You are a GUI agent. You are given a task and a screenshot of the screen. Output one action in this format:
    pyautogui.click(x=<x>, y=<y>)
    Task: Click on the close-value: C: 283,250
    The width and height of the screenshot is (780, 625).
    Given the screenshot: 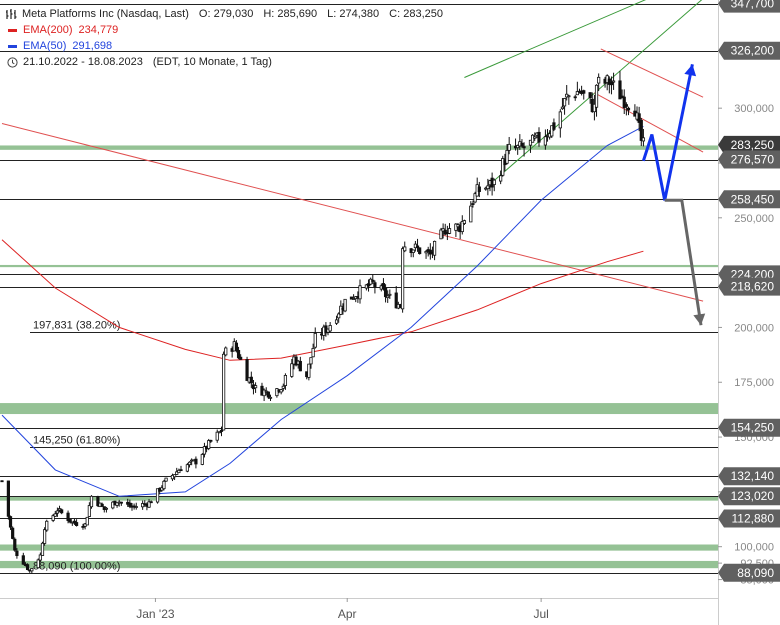 What is the action you would take?
    pyautogui.click(x=416, y=14)
    